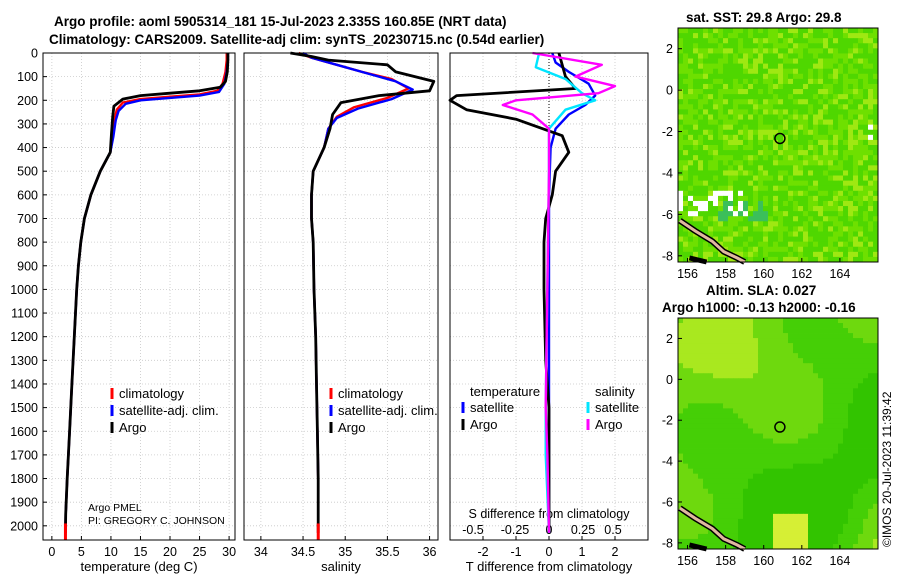 Image resolution: width=900 pixels, height=580 pixels. I want to click on map-y-tick-label: -2, so click(667, 421).